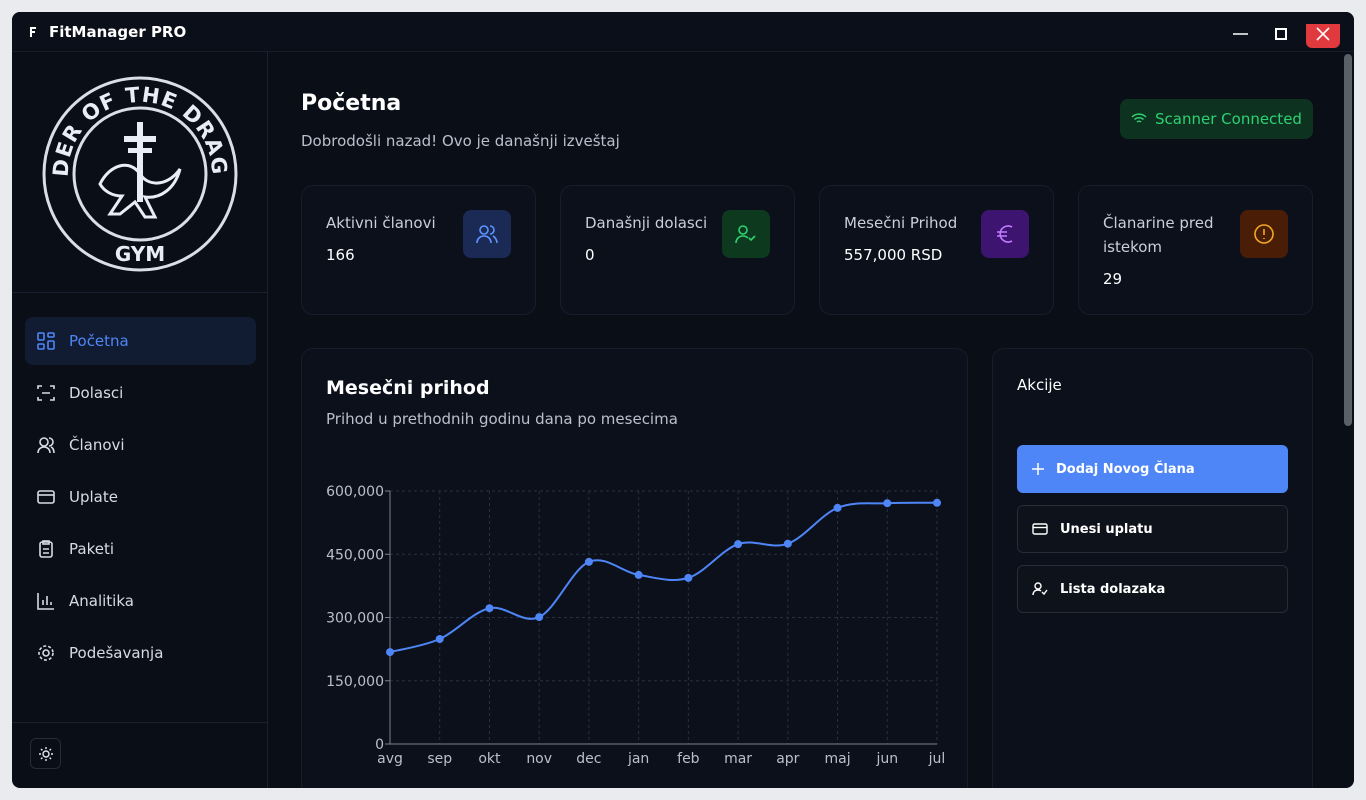 This screenshot has height=800, width=1366. Describe the element at coordinates (390, 759) in the screenshot. I see `x-tick-label: avg` at that location.